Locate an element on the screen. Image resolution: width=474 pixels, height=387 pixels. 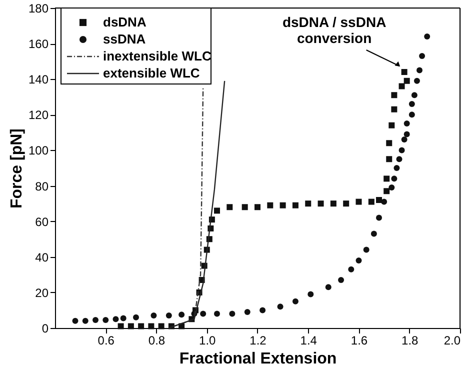
y-tick-label: 80 is located at coordinates (42, 186).